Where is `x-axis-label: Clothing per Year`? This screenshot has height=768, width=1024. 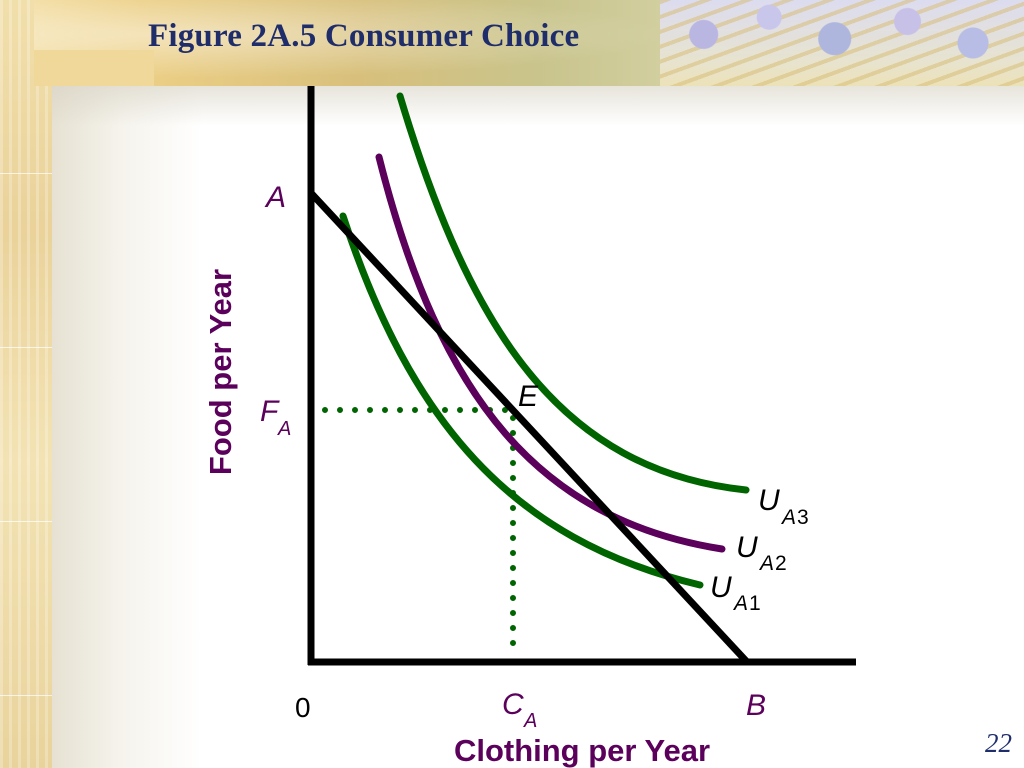
x-axis-label: Clothing per Year is located at coordinates (582, 750).